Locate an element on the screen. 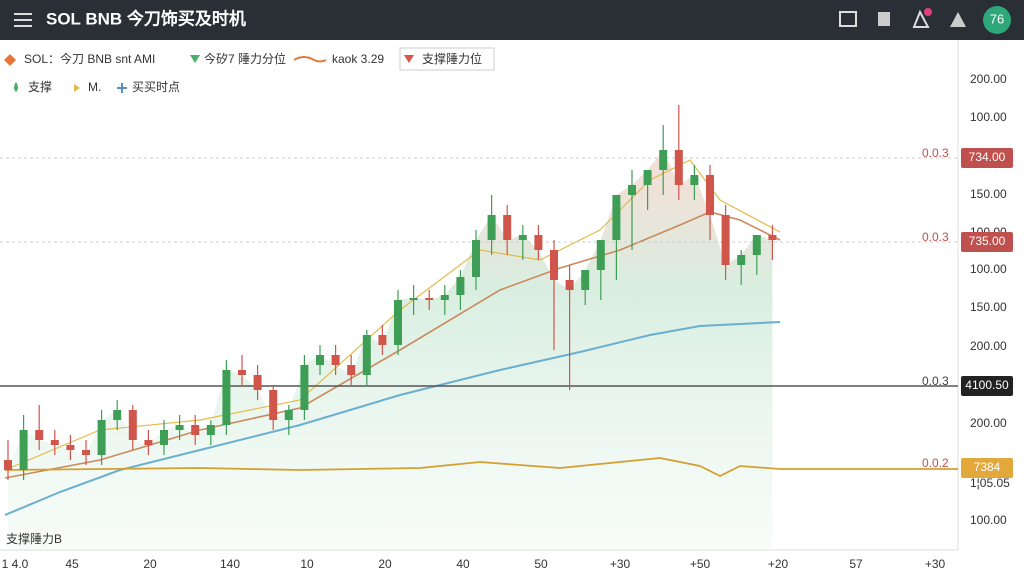  notification-dot is located at coordinates (928, 12).